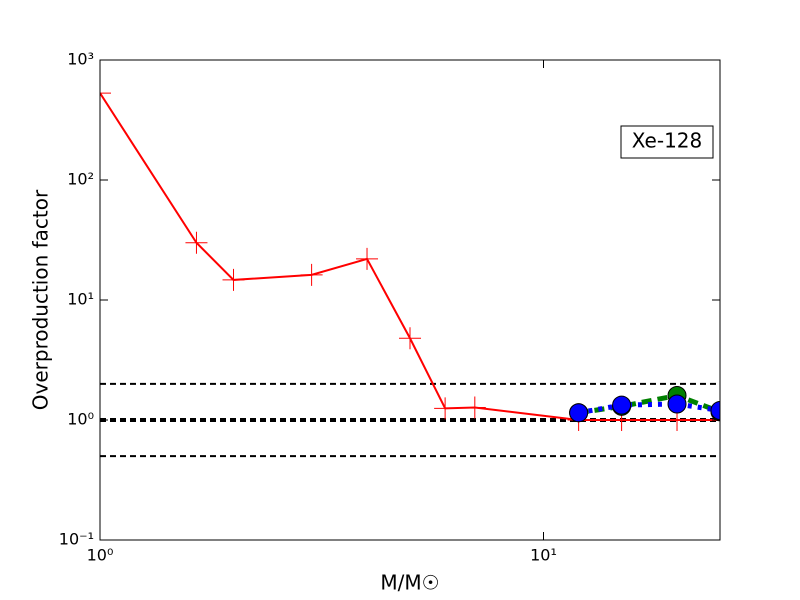  Describe the element at coordinates (80, 59) in the screenshot. I see `y-tick-label: 10³` at that location.